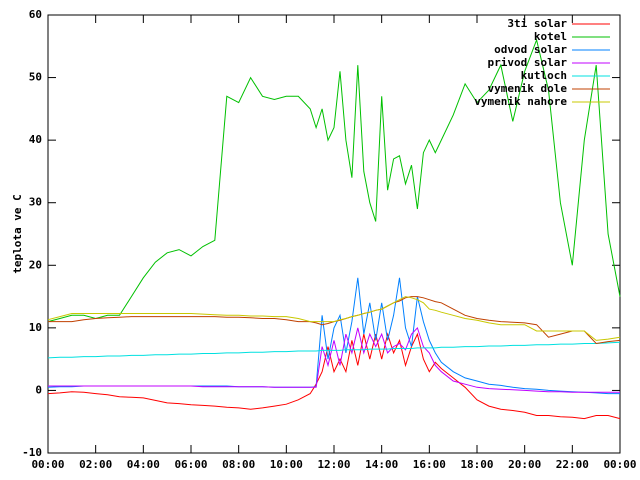 The height and width of the screenshot is (480, 640). What do you see at coordinates (35, 14) in the screenshot?
I see `y-tick-label: 60` at bounding box center [35, 14].